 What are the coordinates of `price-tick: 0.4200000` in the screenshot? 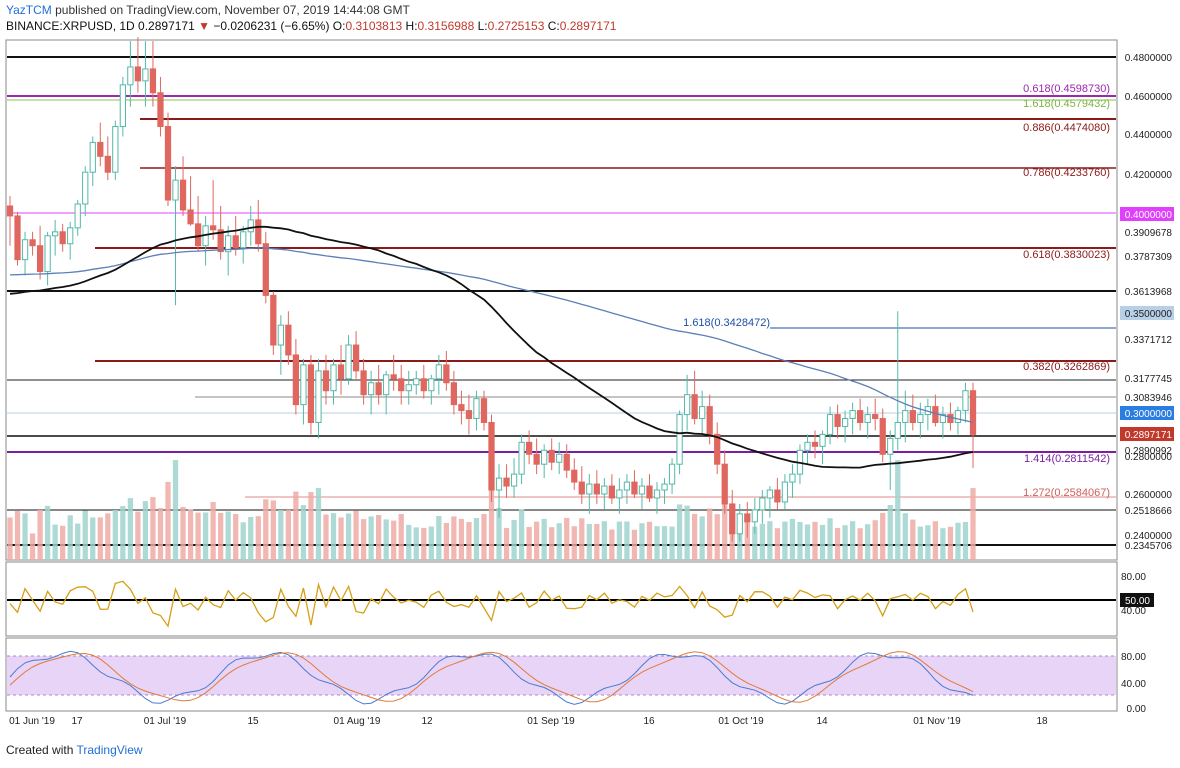 It's located at (1149, 175).